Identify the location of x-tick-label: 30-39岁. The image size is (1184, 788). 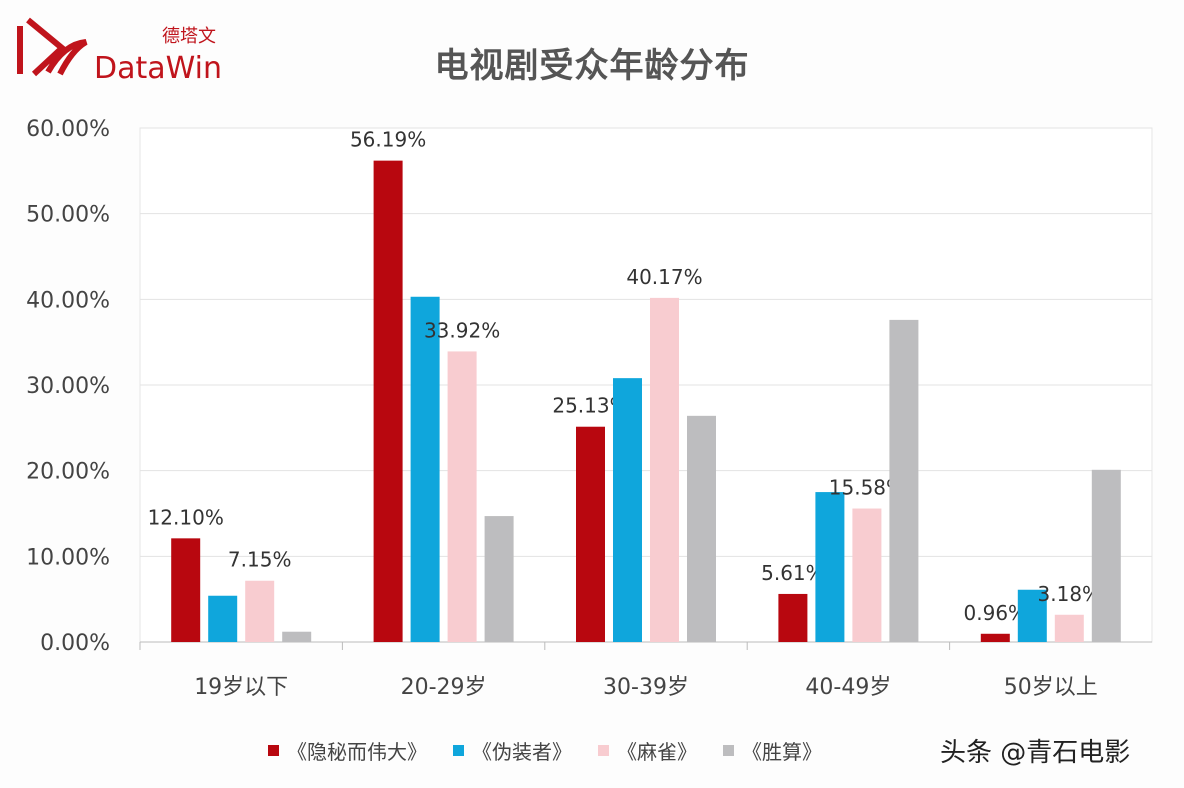
(646, 687).